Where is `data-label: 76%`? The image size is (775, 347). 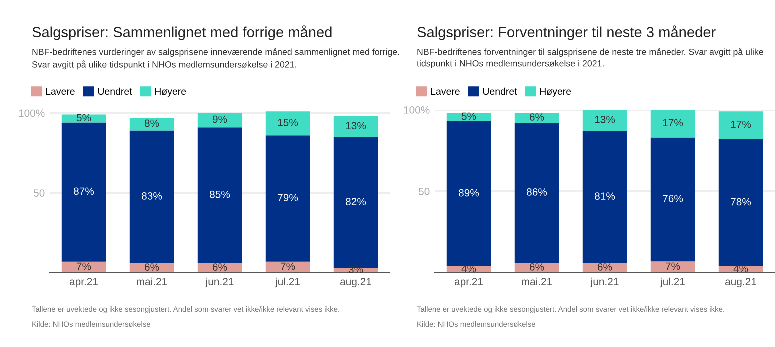
data-label: 76% is located at coordinates (673, 198).